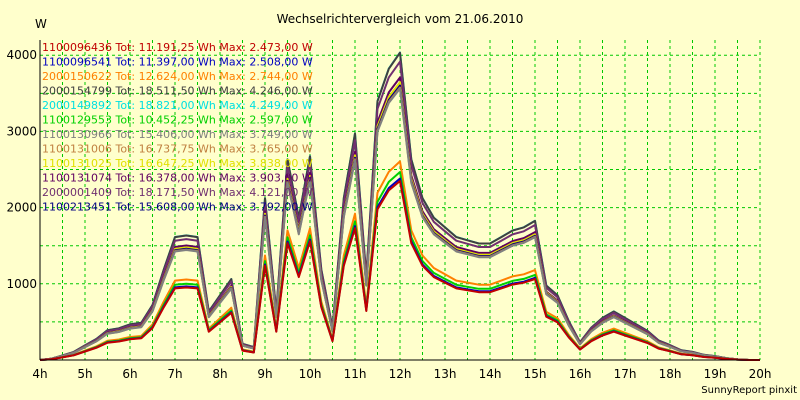 This screenshot has height=400, width=800. Describe the element at coordinates (21, 169) in the screenshot. I see `y-tick-labels: 1000 2000 3000 4000` at that location.